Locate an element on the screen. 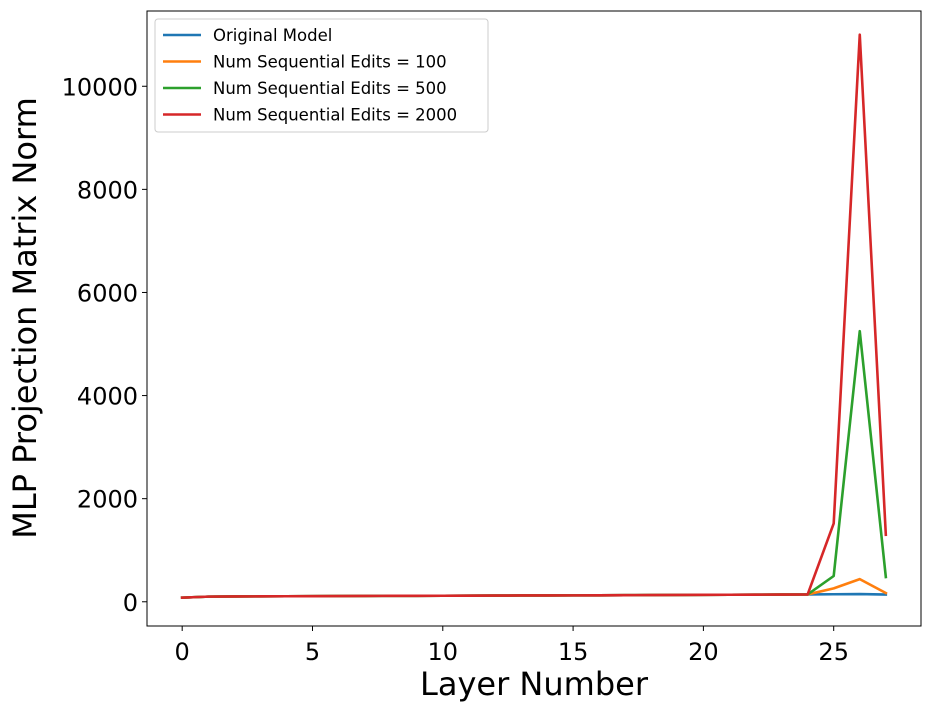 The image size is (931, 712). x-tick-label: 25 is located at coordinates (833, 652).